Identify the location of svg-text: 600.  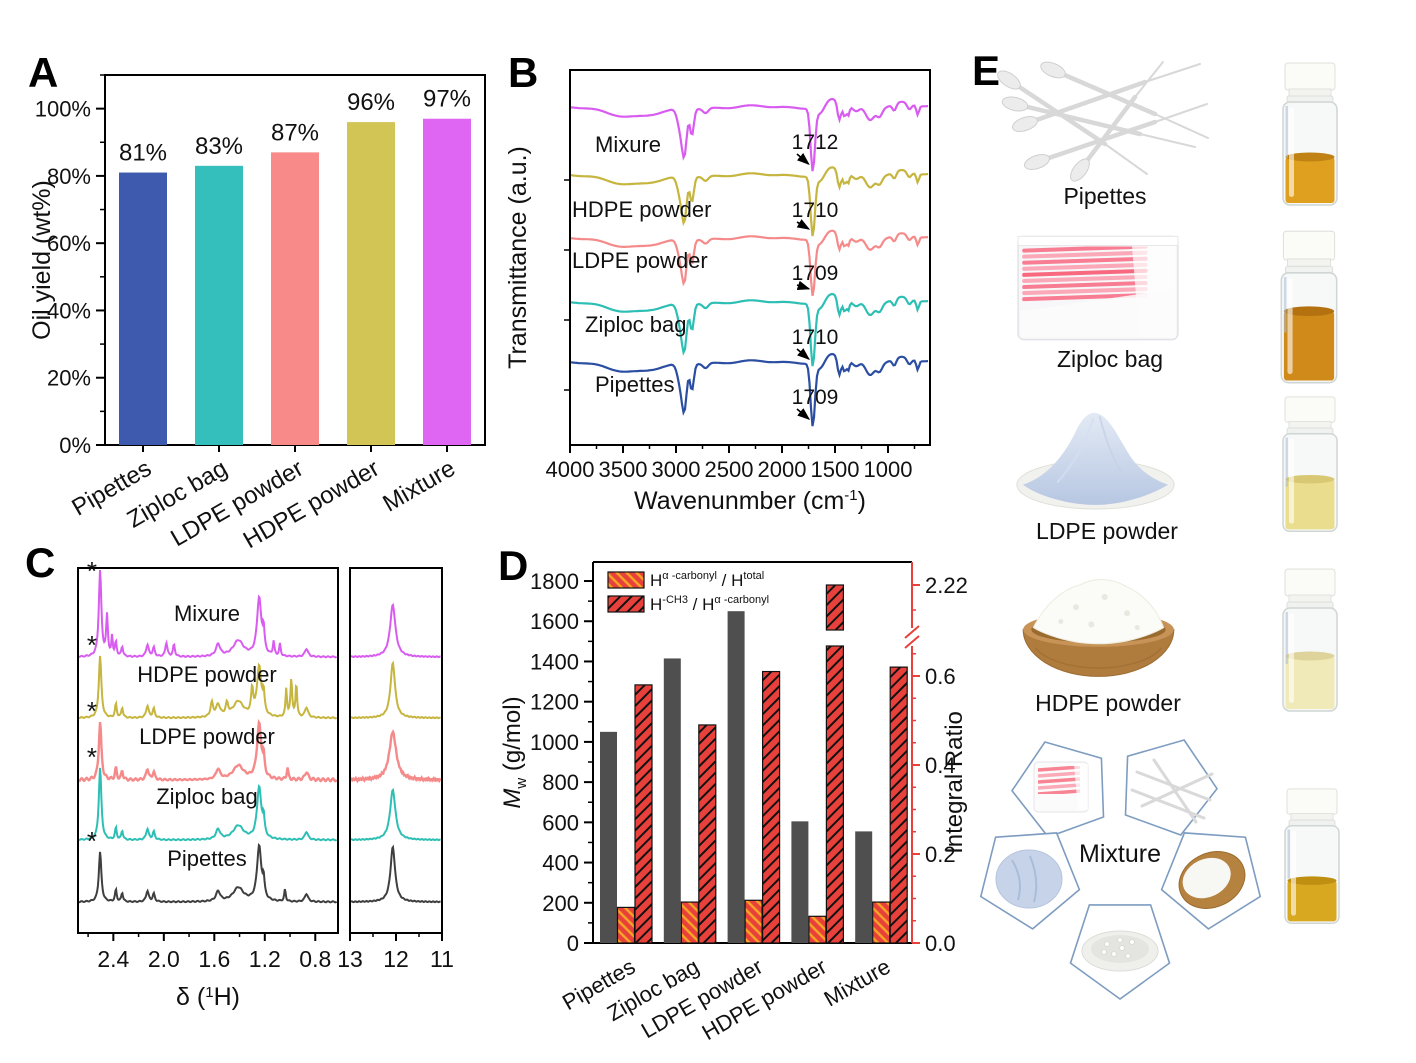
(560, 822).